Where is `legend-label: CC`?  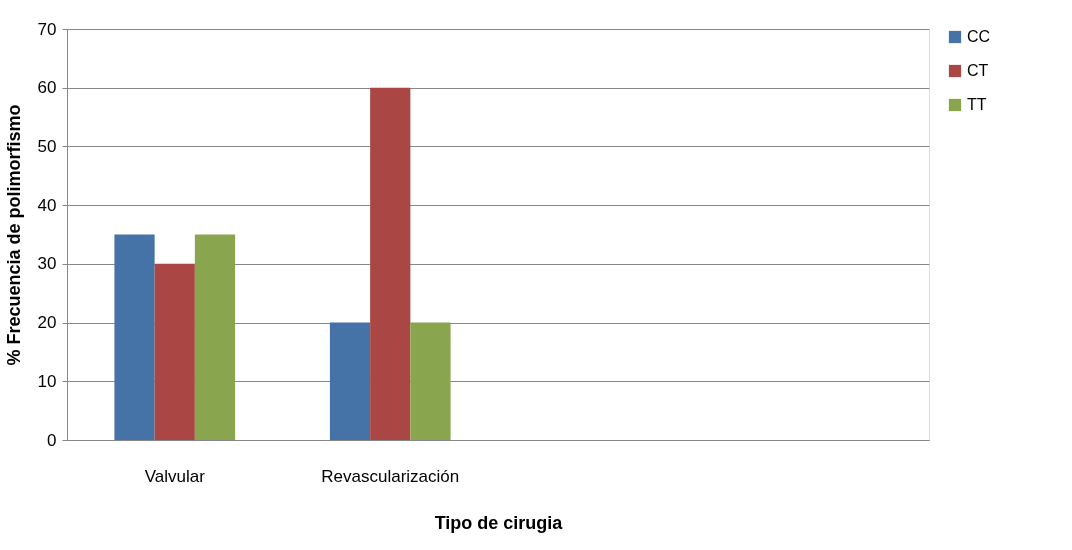
legend-label: CC is located at coordinates (979, 36).